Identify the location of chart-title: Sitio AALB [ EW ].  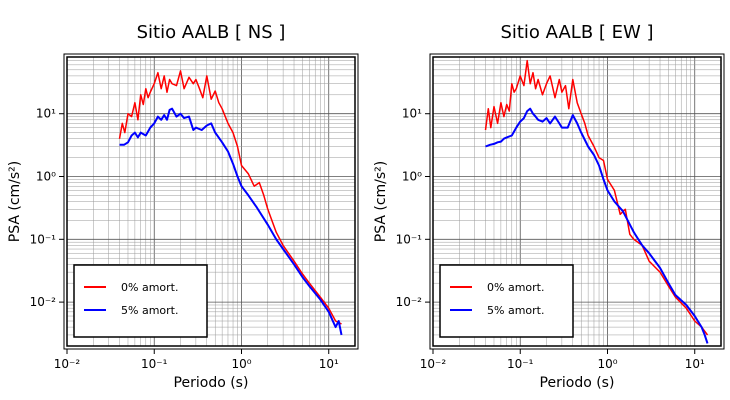
(576, 32).